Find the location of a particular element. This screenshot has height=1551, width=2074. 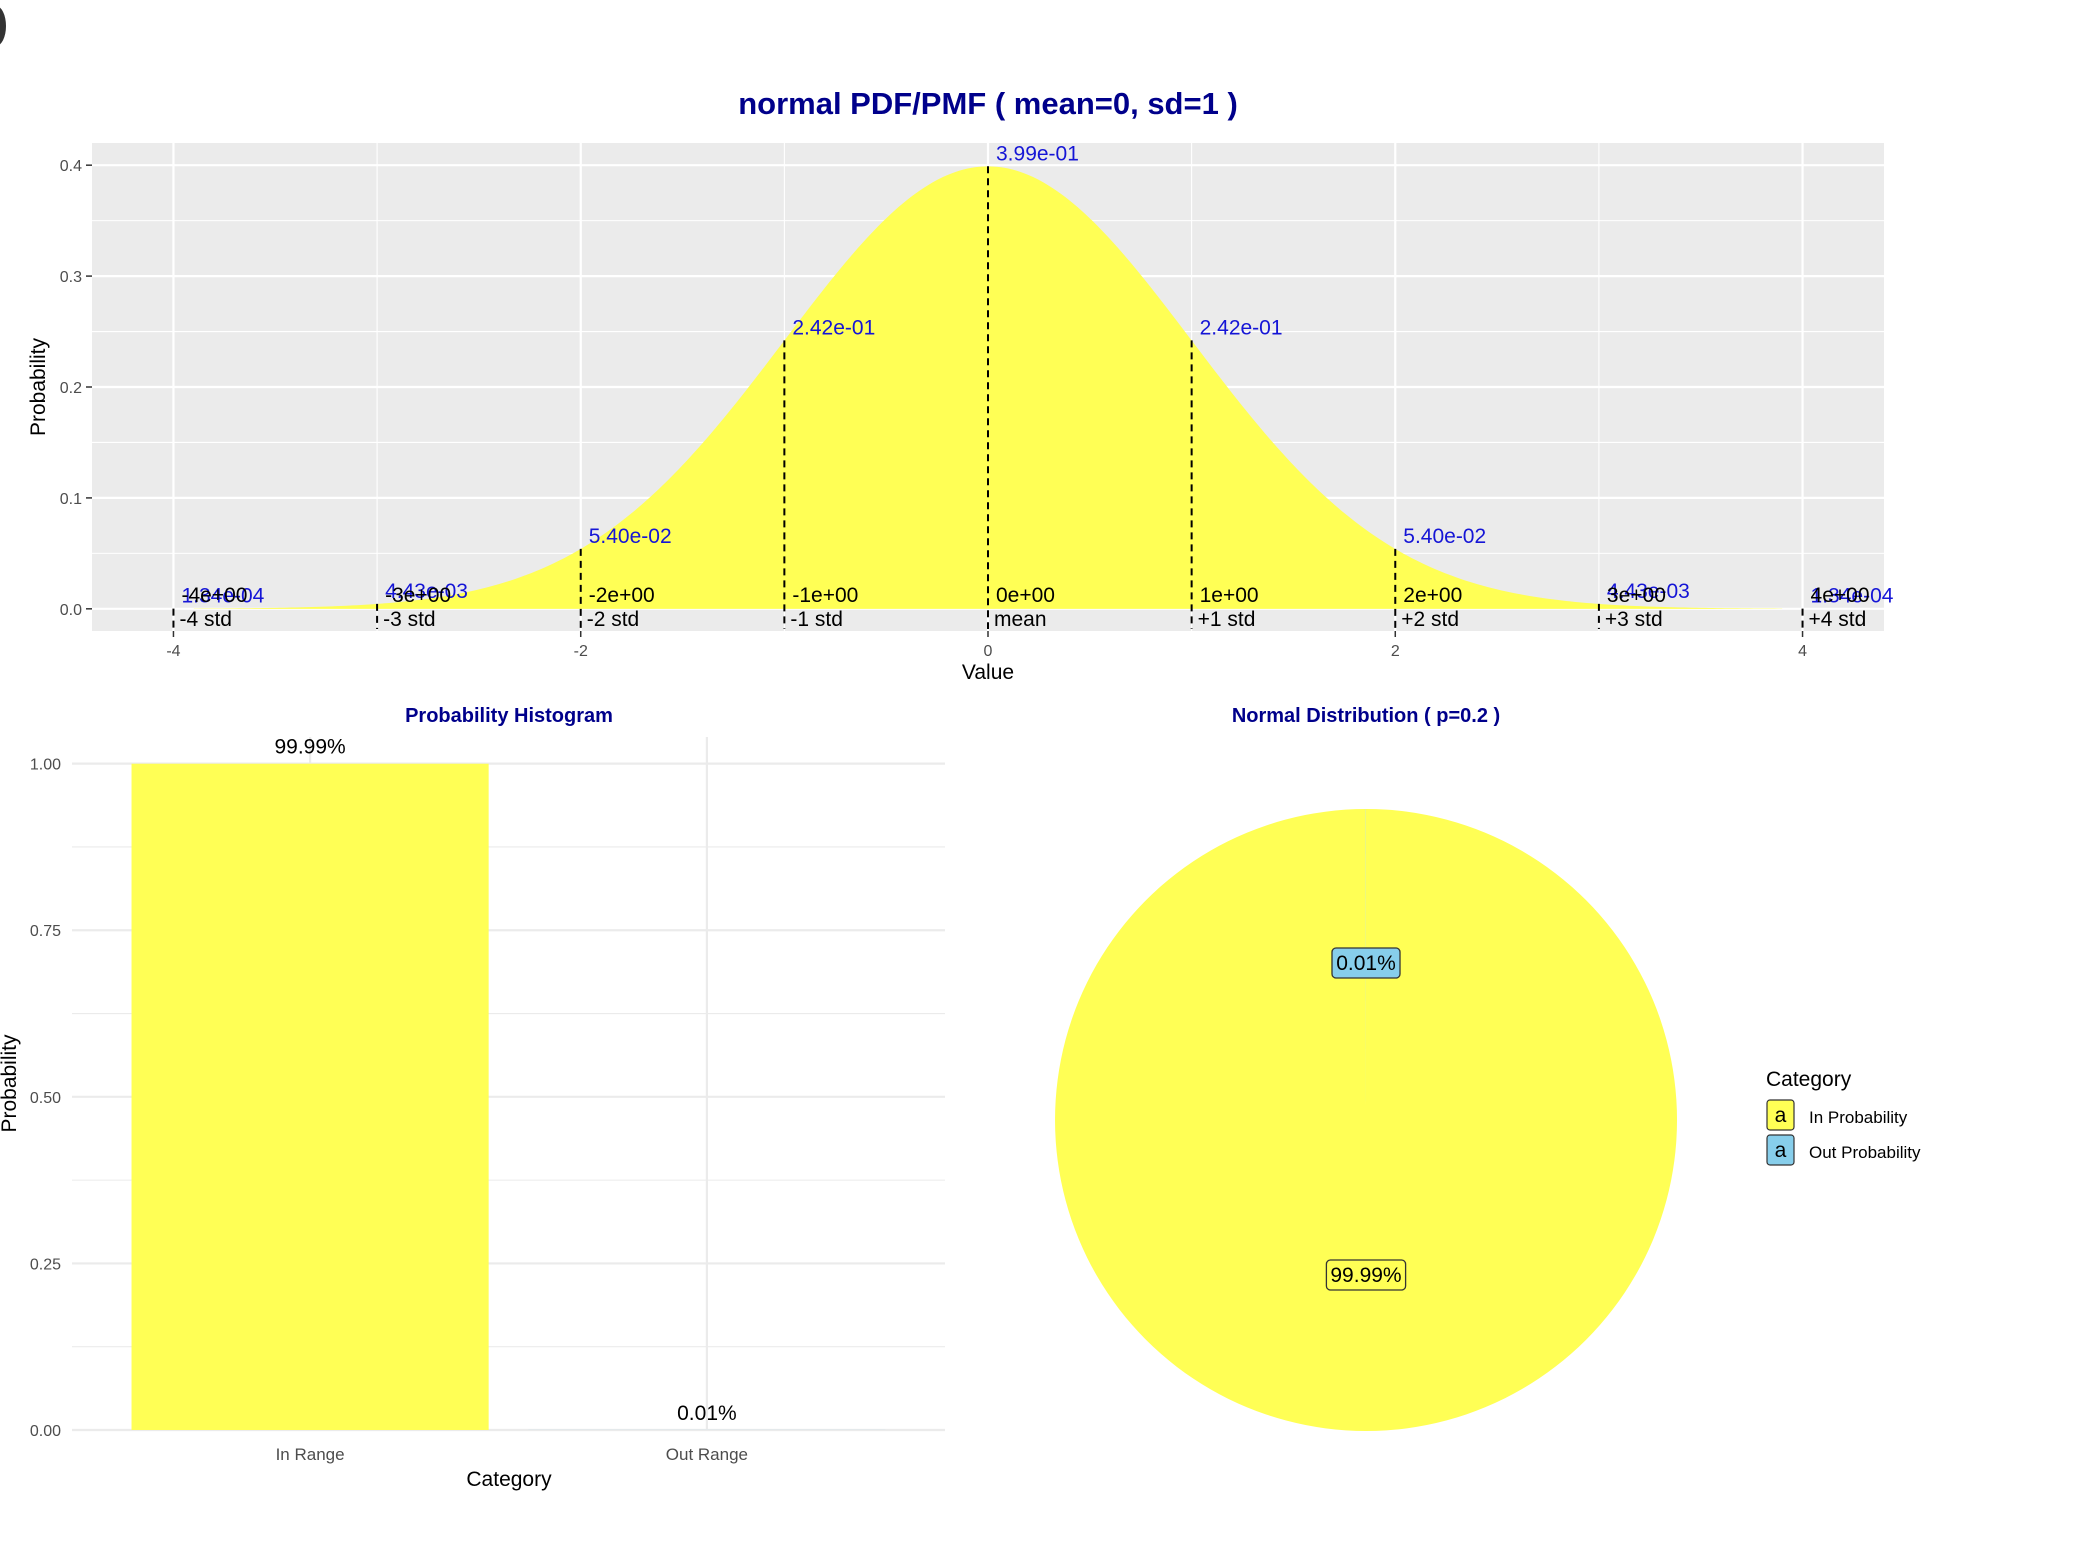

pie-chart-title: Normal Distribution ( p=0.2 ) is located at coordinates (1366, 716).